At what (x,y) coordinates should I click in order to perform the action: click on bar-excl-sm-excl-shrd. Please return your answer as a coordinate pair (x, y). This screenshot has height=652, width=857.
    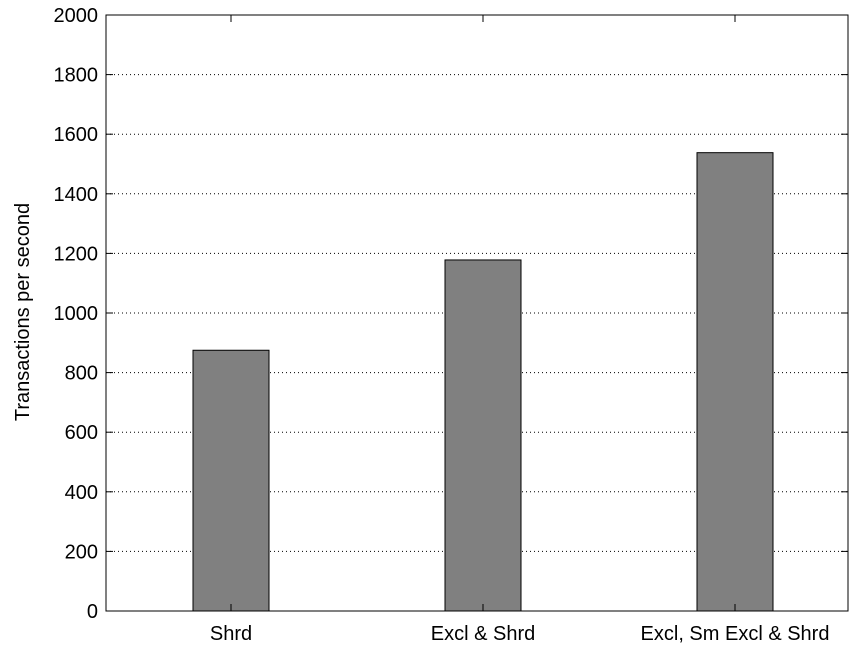
    Looking at the image, I should click on (735, 382).